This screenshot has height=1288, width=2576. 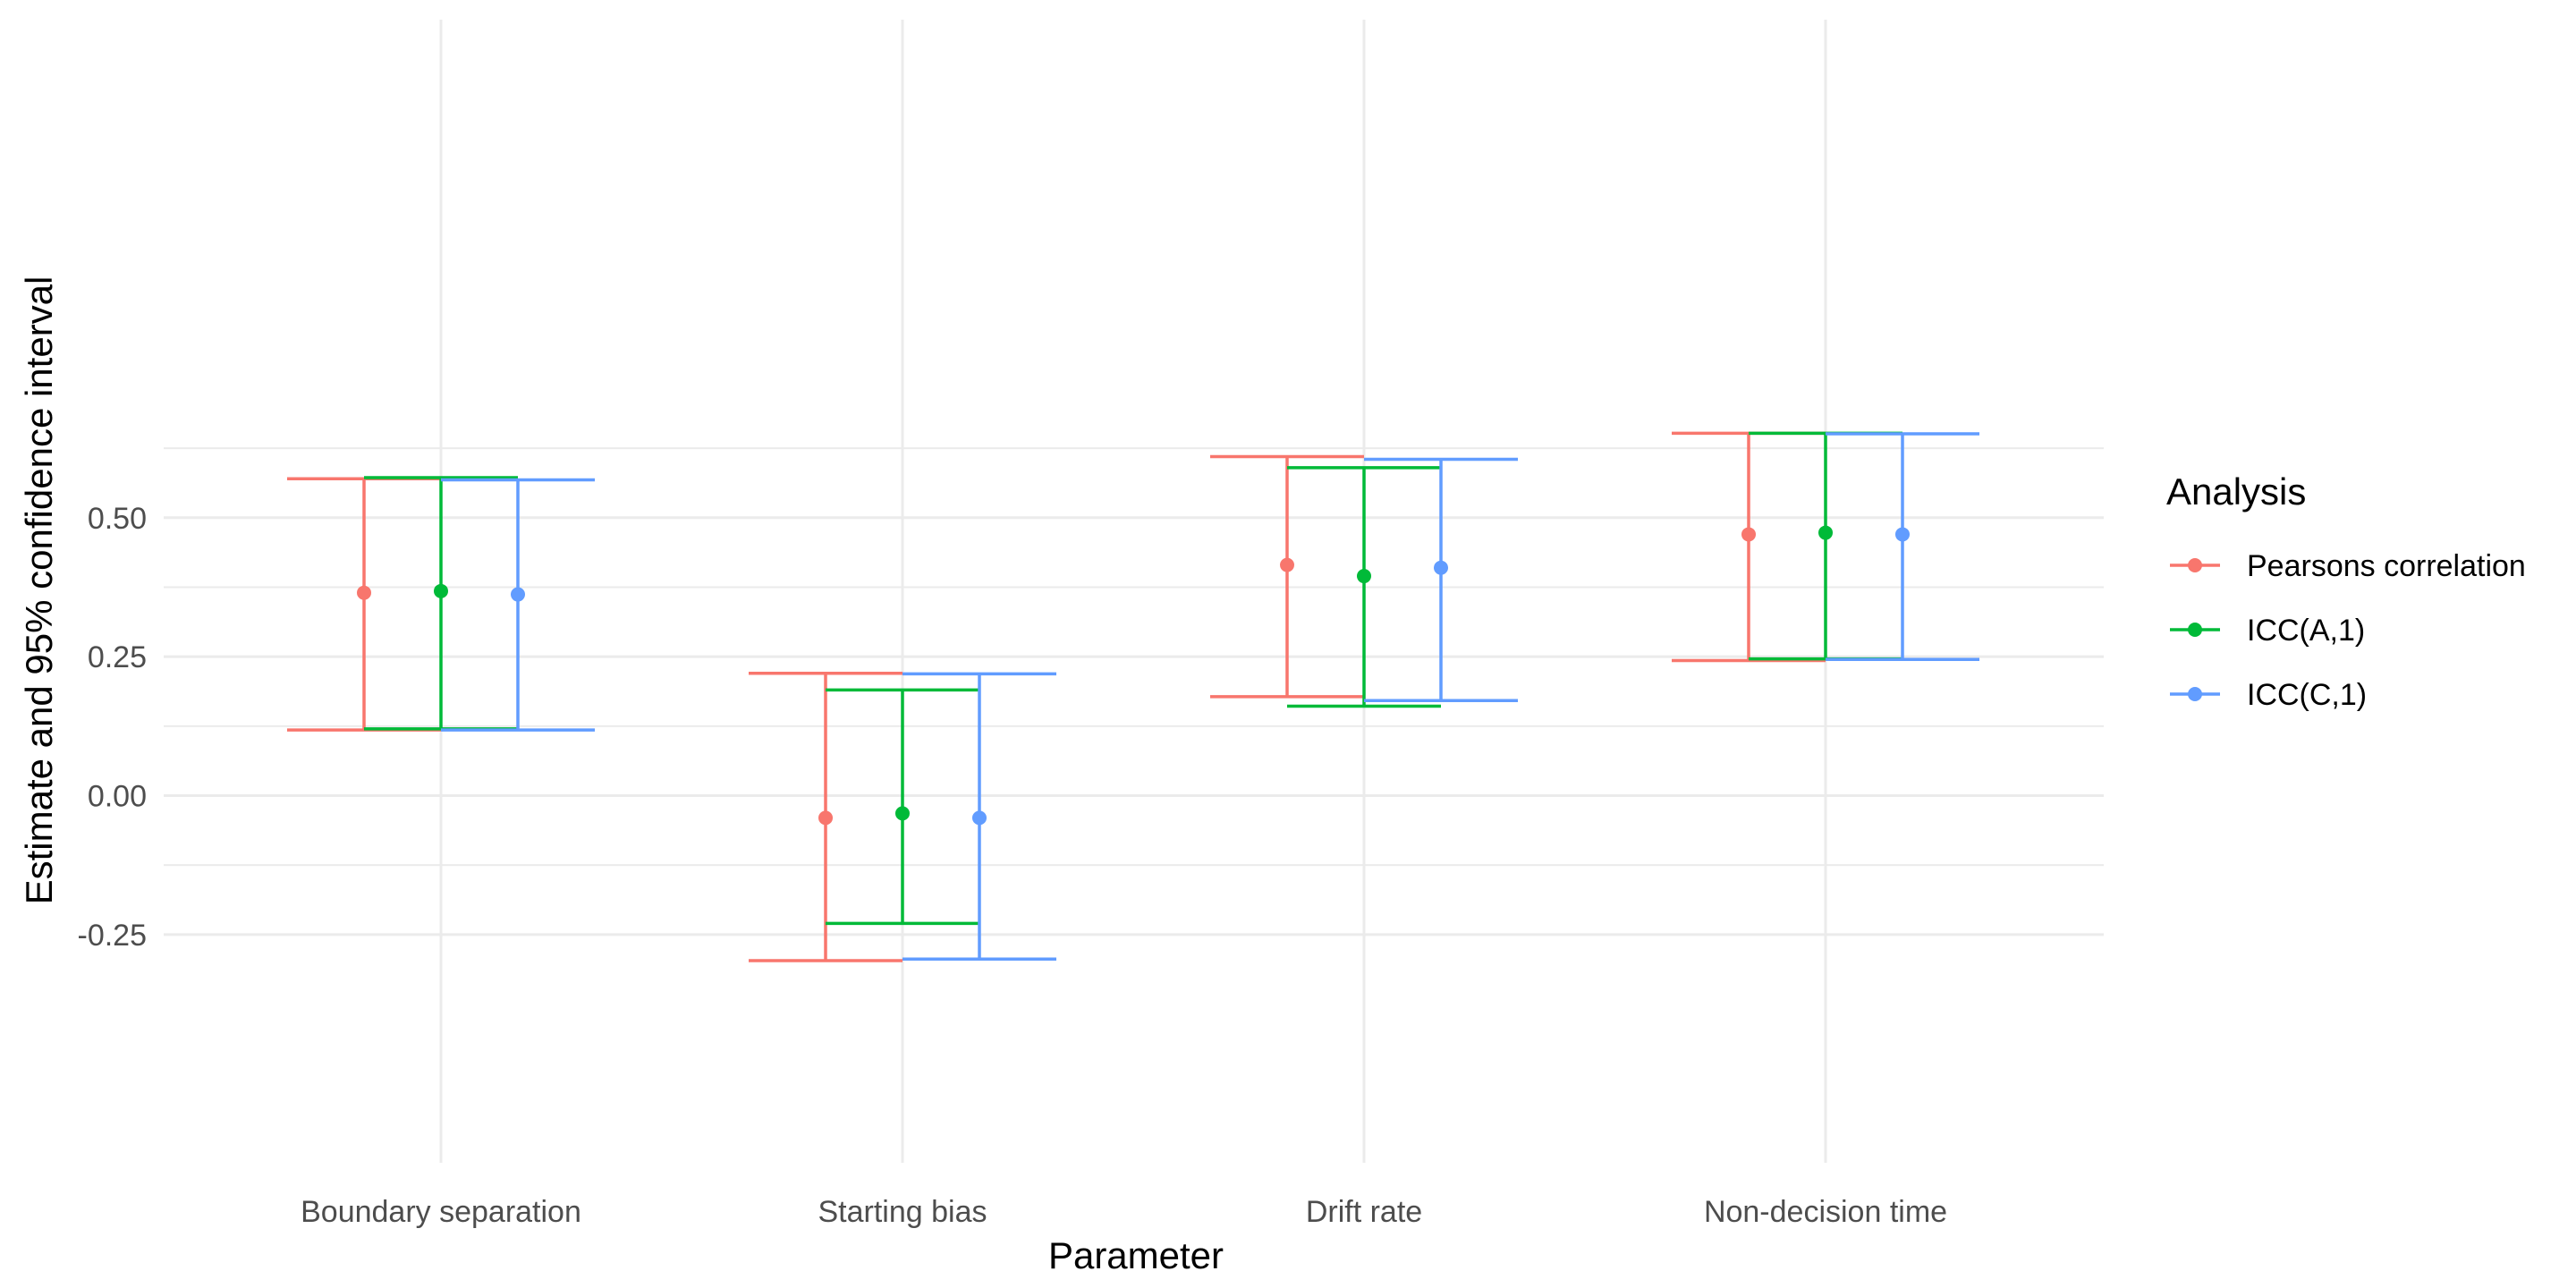 I want to click on x-tick-label: Boundary separation, so click(x=441, y=1212).